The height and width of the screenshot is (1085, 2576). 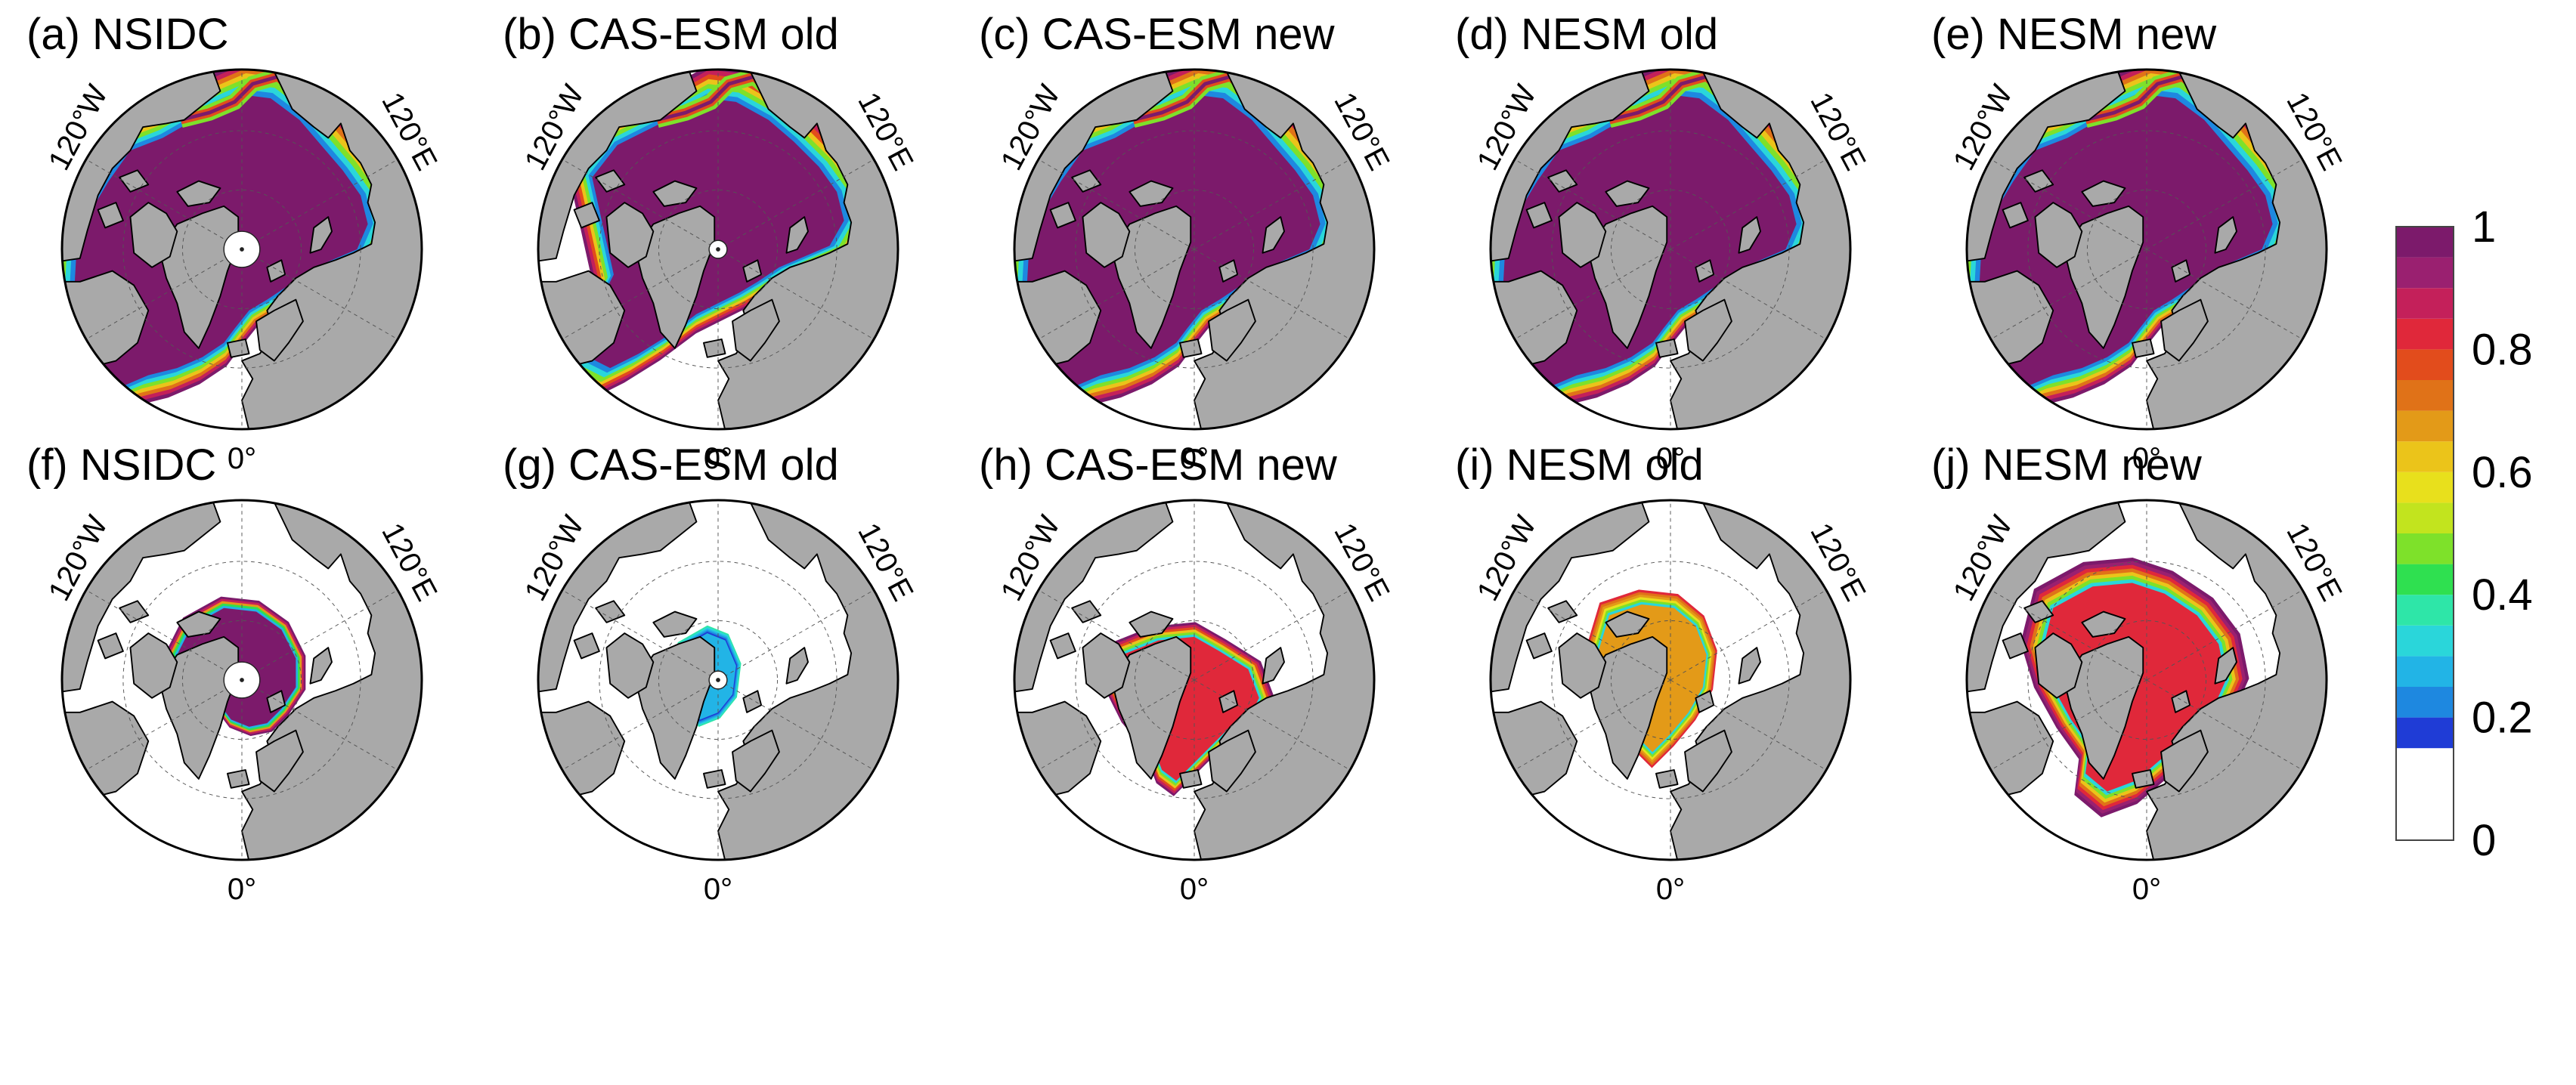 What do you see at coordinates (1579, 465) in the screenshot?
I see `panel-title-i: (i) NESM old` at bounding box center [1579, 465].